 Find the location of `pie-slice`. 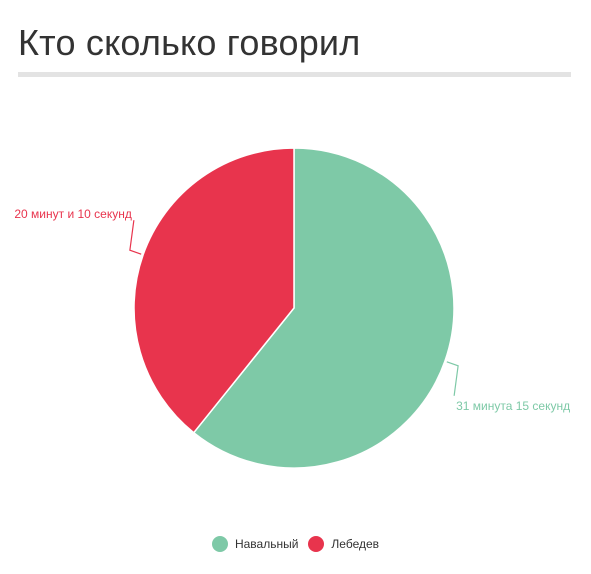

pie-slice is located at coordinates (214, 290).